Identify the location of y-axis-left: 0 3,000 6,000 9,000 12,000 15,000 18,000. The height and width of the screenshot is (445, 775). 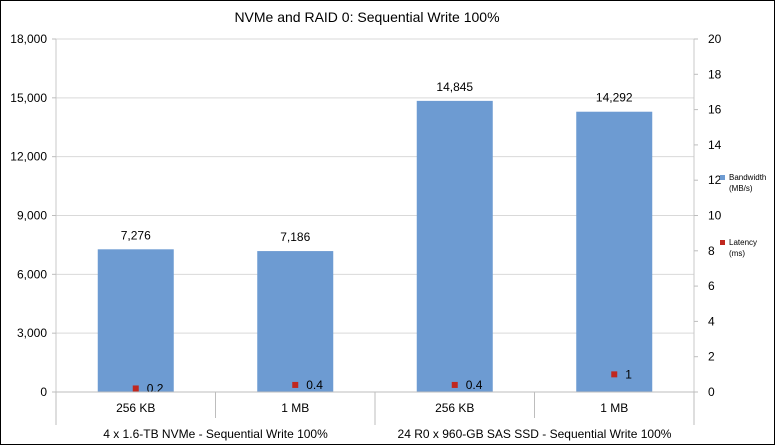
(33, 215).